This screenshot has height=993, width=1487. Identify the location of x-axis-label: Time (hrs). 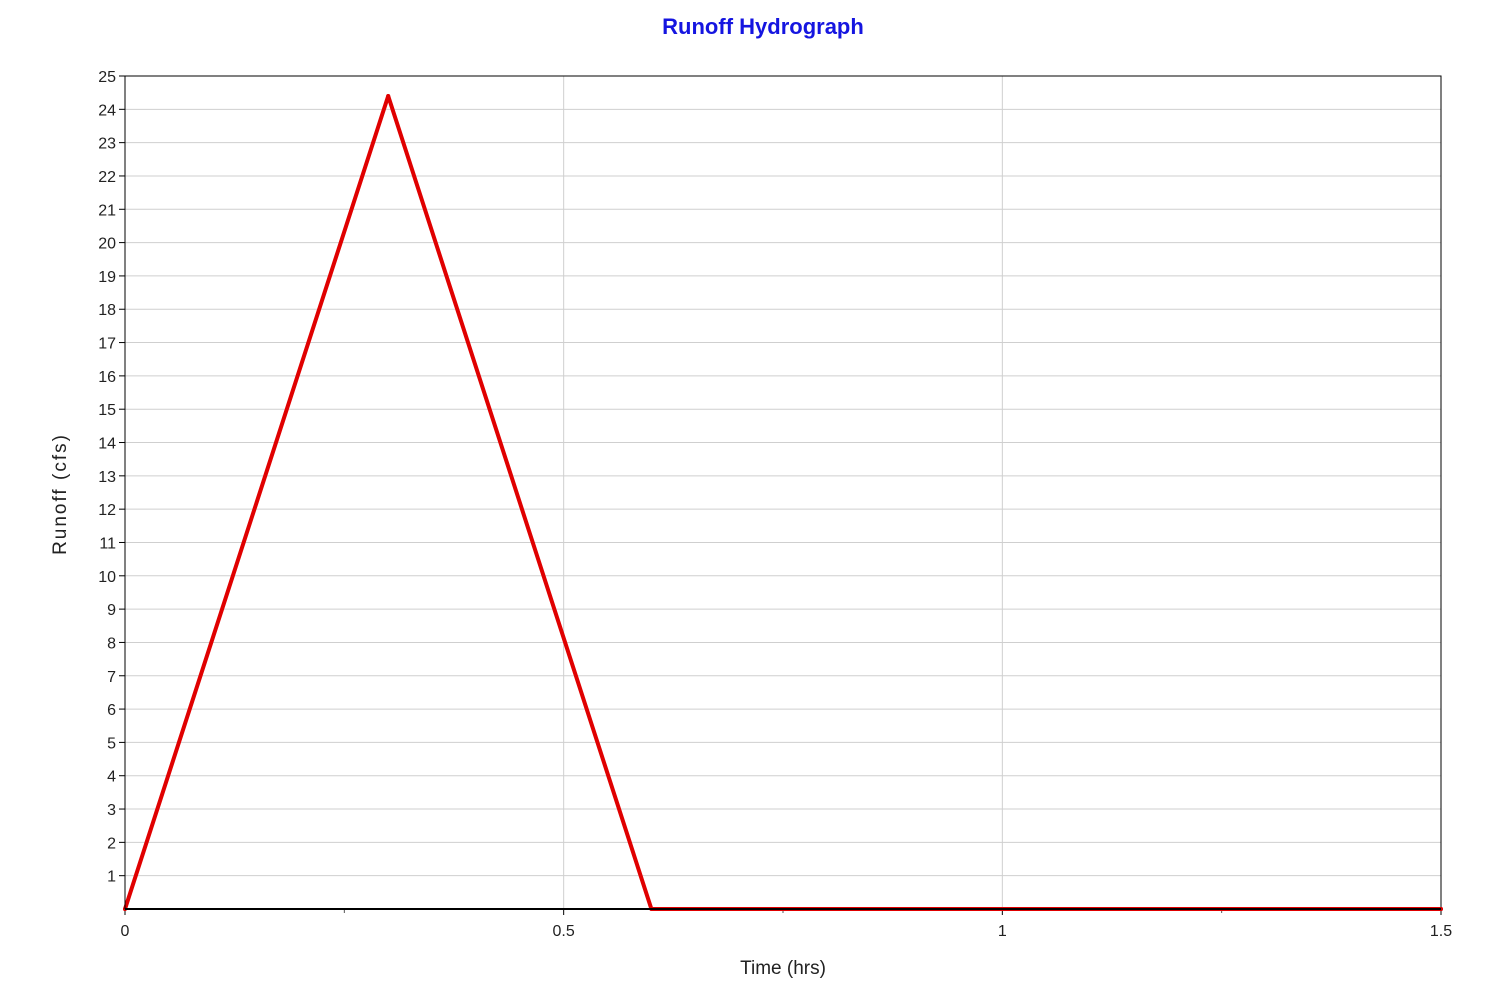
(783, 968).